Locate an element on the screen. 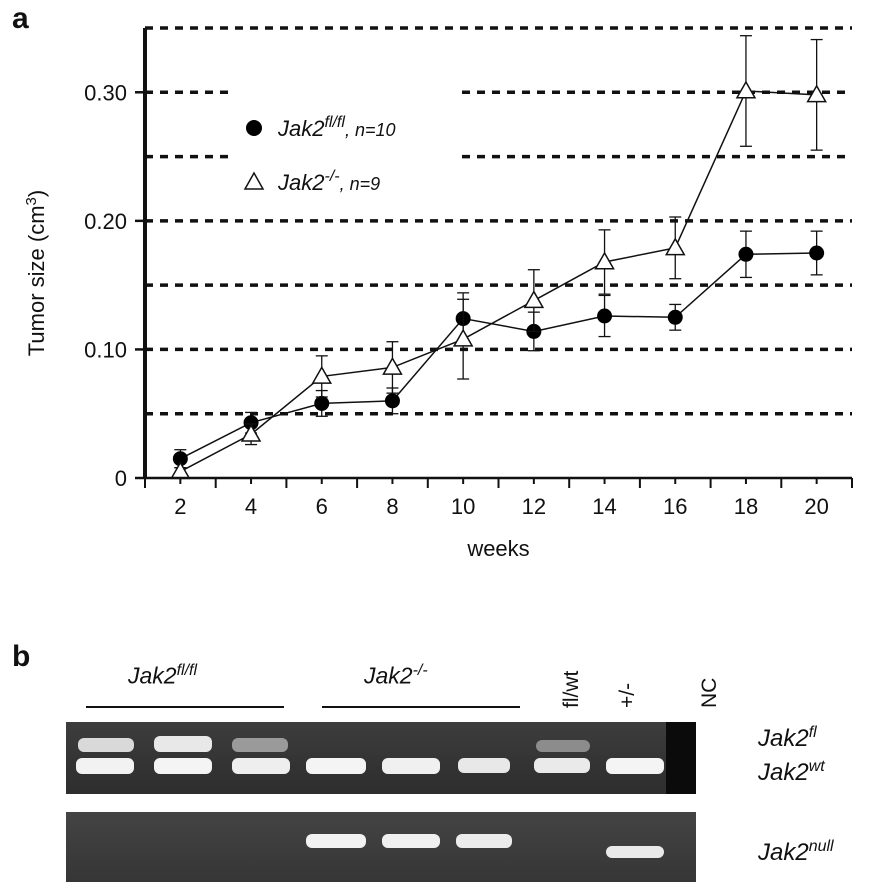  legend-label: Jak2fl/fl, n=10 is located at coordinates (336, 127).